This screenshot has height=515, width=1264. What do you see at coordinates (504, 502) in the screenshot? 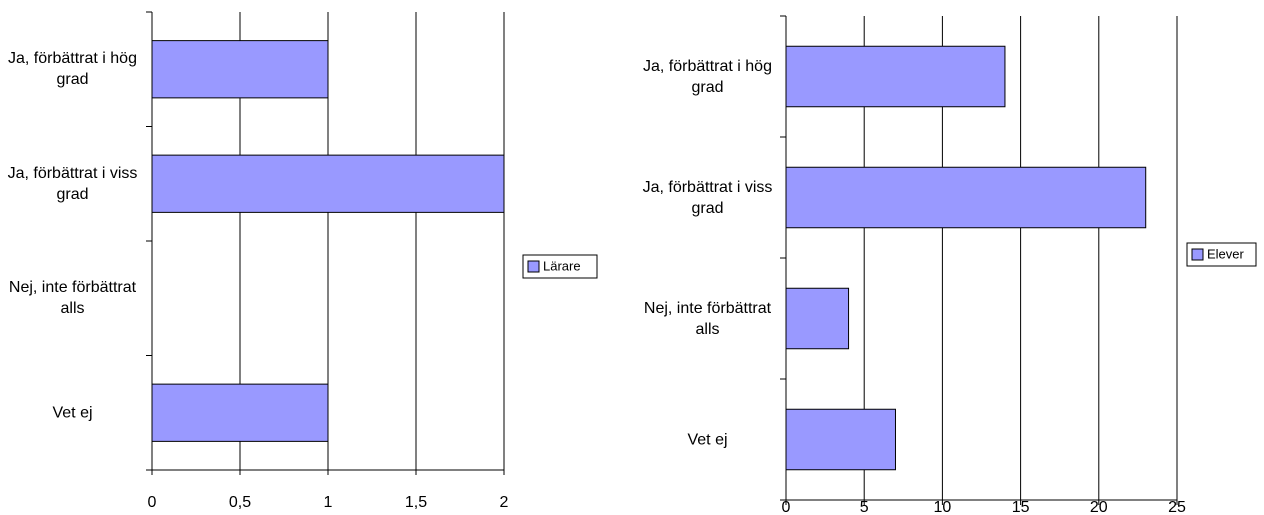
I see `x-tick-label: 2` at bounding box center [504, 502].